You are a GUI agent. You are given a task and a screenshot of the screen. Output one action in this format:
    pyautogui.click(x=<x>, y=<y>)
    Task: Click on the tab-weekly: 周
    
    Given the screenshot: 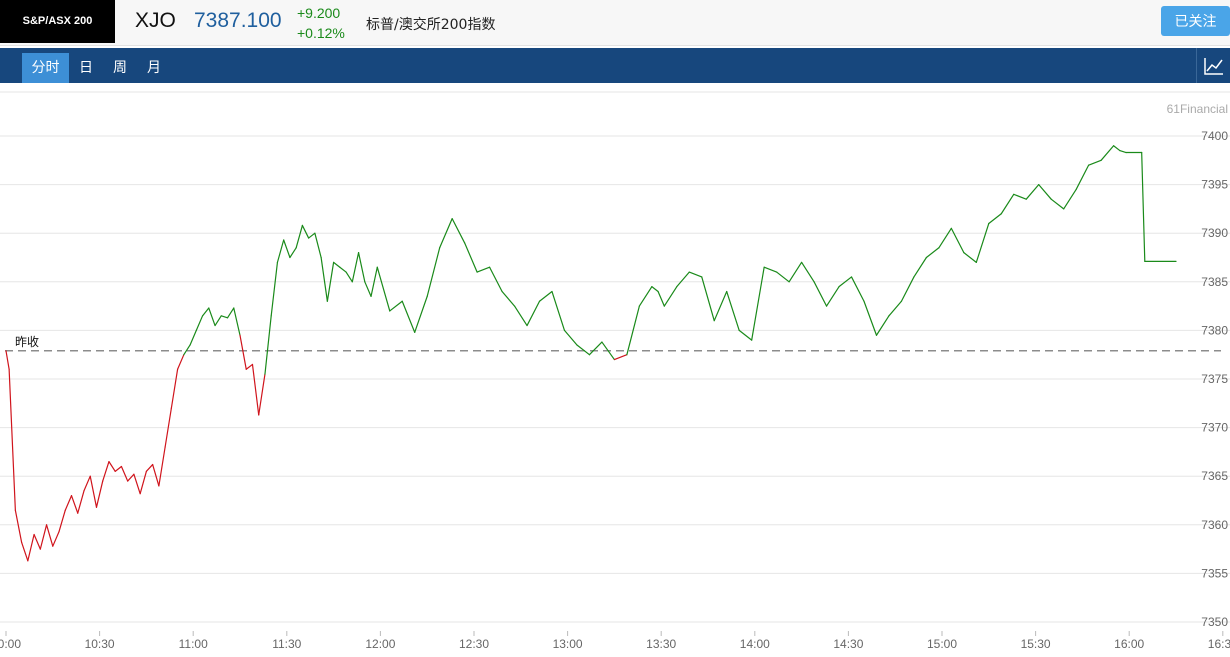 What is the action you would take?
    pyautogui.click(x=120, y=68)
    